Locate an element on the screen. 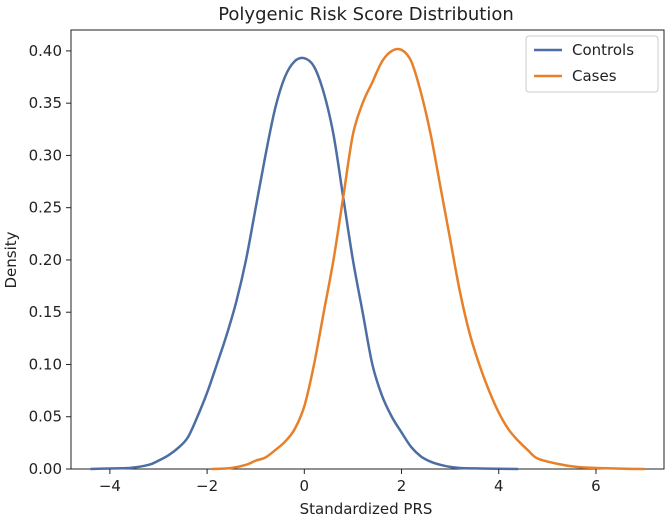 The width and height of the screenshot is (669, 519). y-tick-label: 0.05 is located at coordinates (45, 417).